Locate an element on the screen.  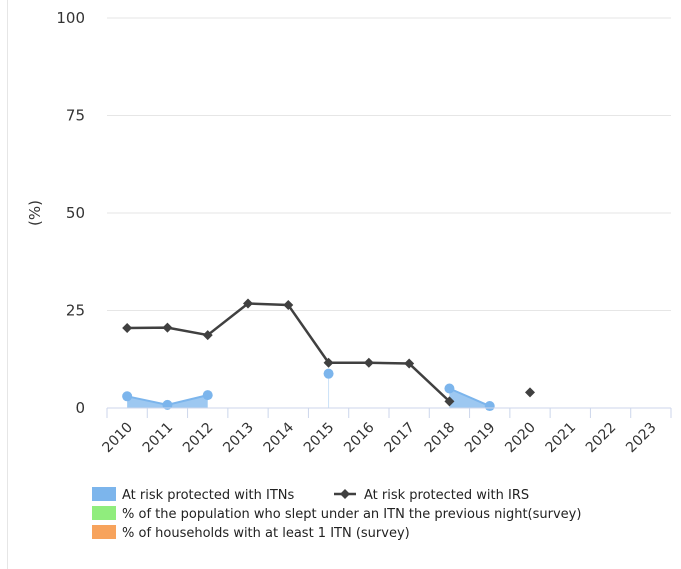
page-left-border is located at coordinates (7, 284).